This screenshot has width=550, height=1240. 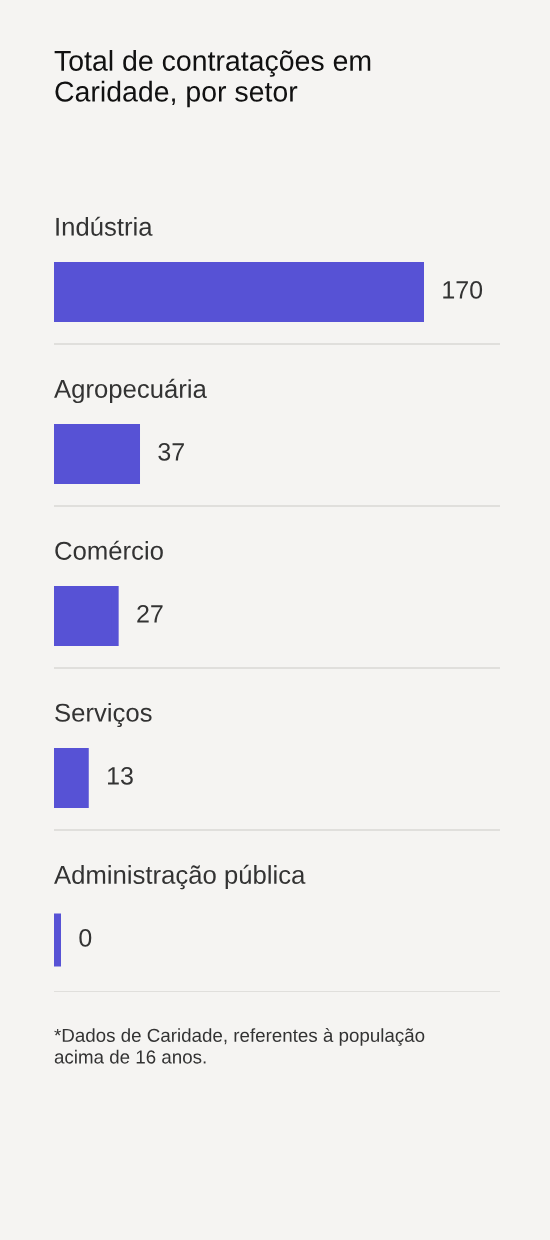 I want to click on data-label: 170, so click(x=463, y=290).